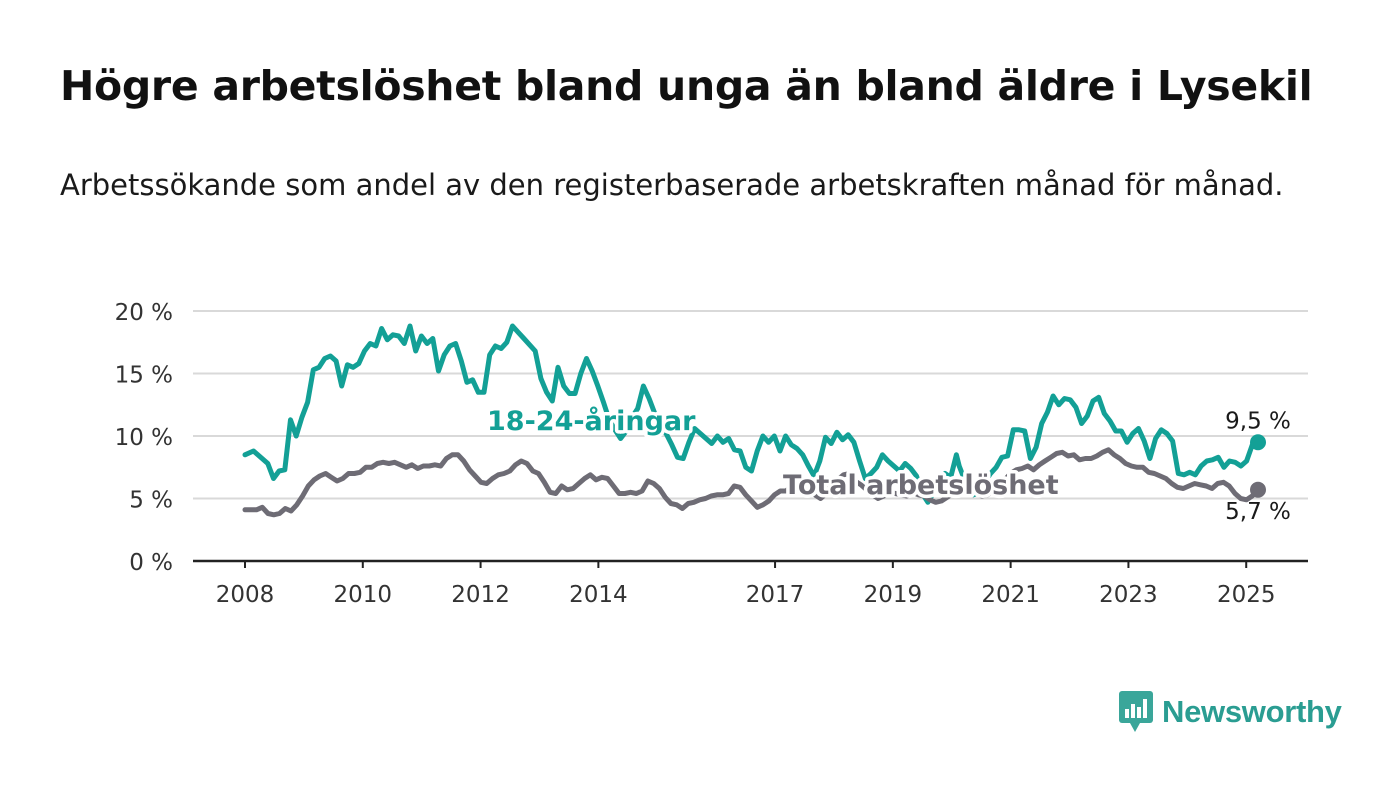 This screenshot has height=794, width=1400. I want to click on total-end-marker, so click(1258, 489).